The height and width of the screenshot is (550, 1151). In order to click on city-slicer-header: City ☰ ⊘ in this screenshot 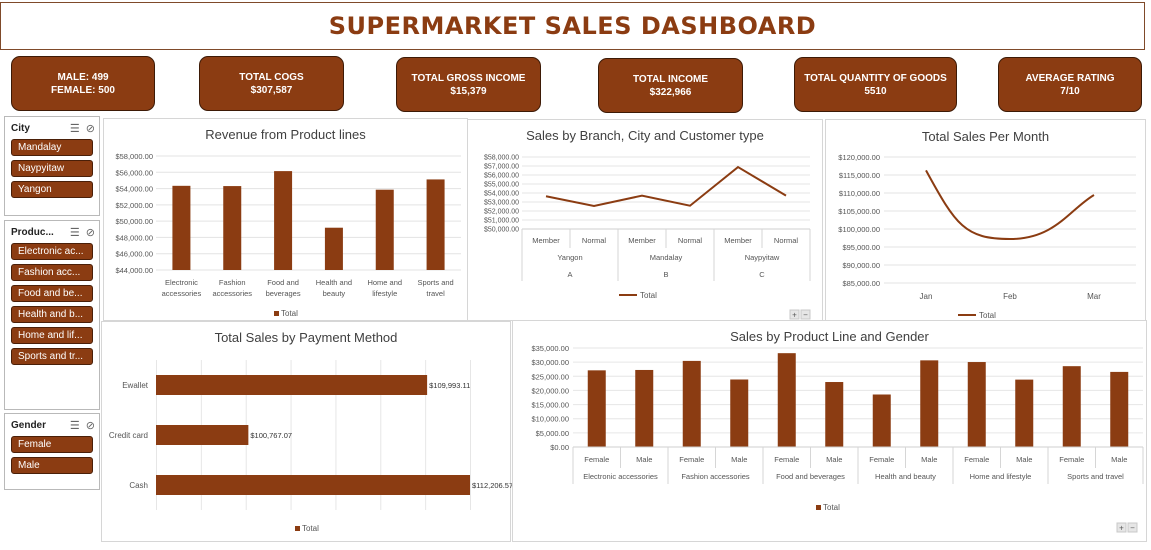, I will do `click(52, 128)`.